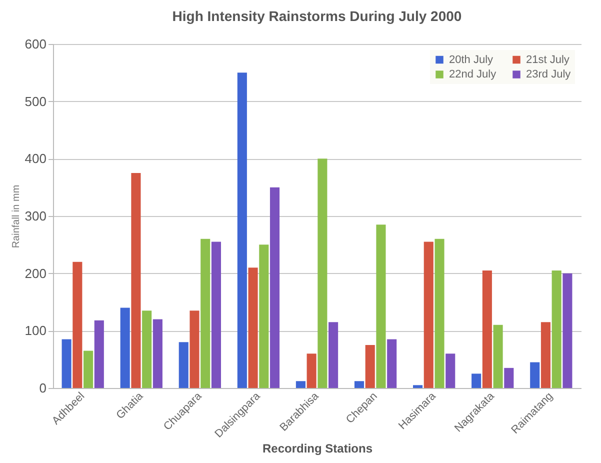 The image size is (601, 463). Describe the element at coordinates (35, 44) in the screenshot. I see `y-tick-label: 600` at that location.